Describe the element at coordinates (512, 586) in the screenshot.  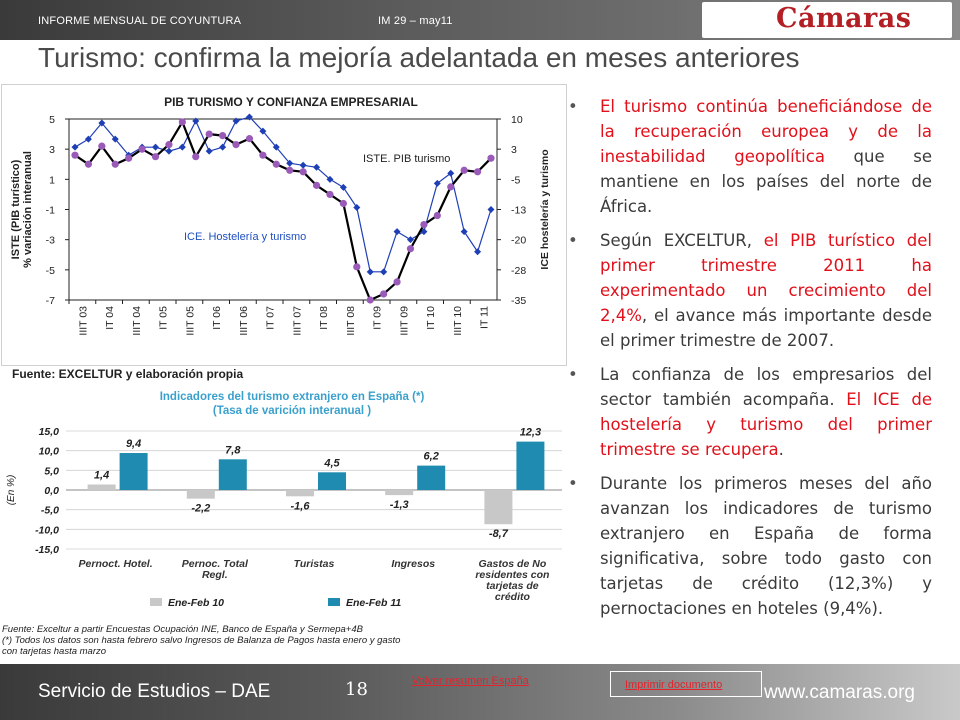
I see `category-label: tarjetas de` at that location.